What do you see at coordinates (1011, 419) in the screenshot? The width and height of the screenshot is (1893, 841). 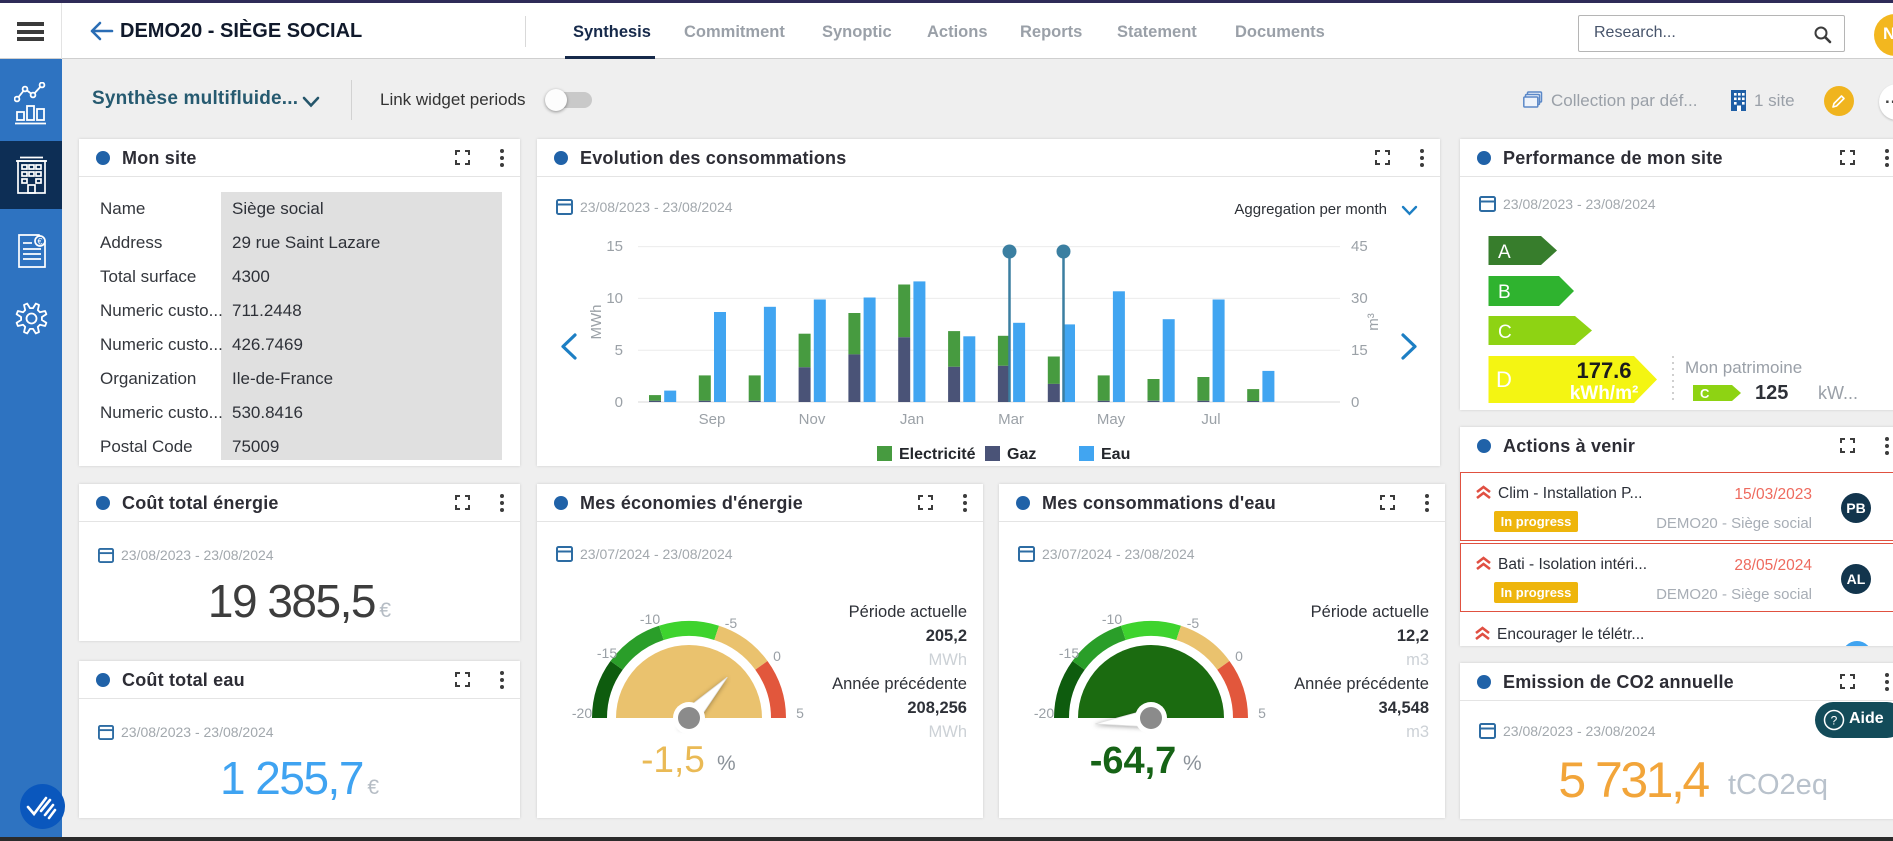 I see `svg-text: Mar` at bounding box center [1011, 419].